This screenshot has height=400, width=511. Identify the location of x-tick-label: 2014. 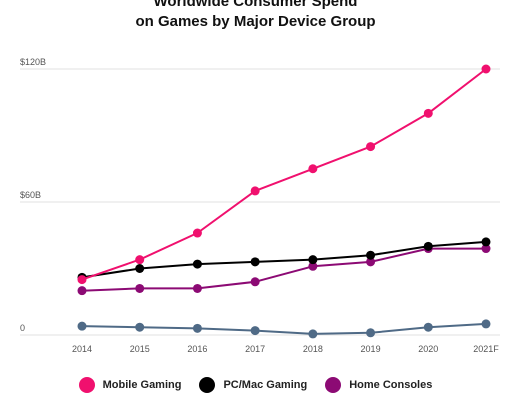
(82, 349).